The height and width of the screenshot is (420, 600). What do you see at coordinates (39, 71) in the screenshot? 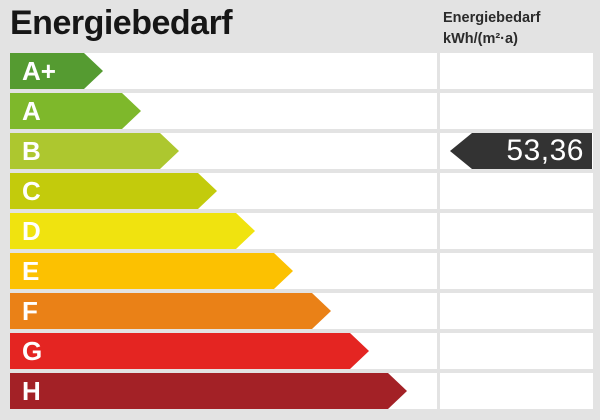
I see `class-letter-aplus: A+` at bounding box center [39, 71].